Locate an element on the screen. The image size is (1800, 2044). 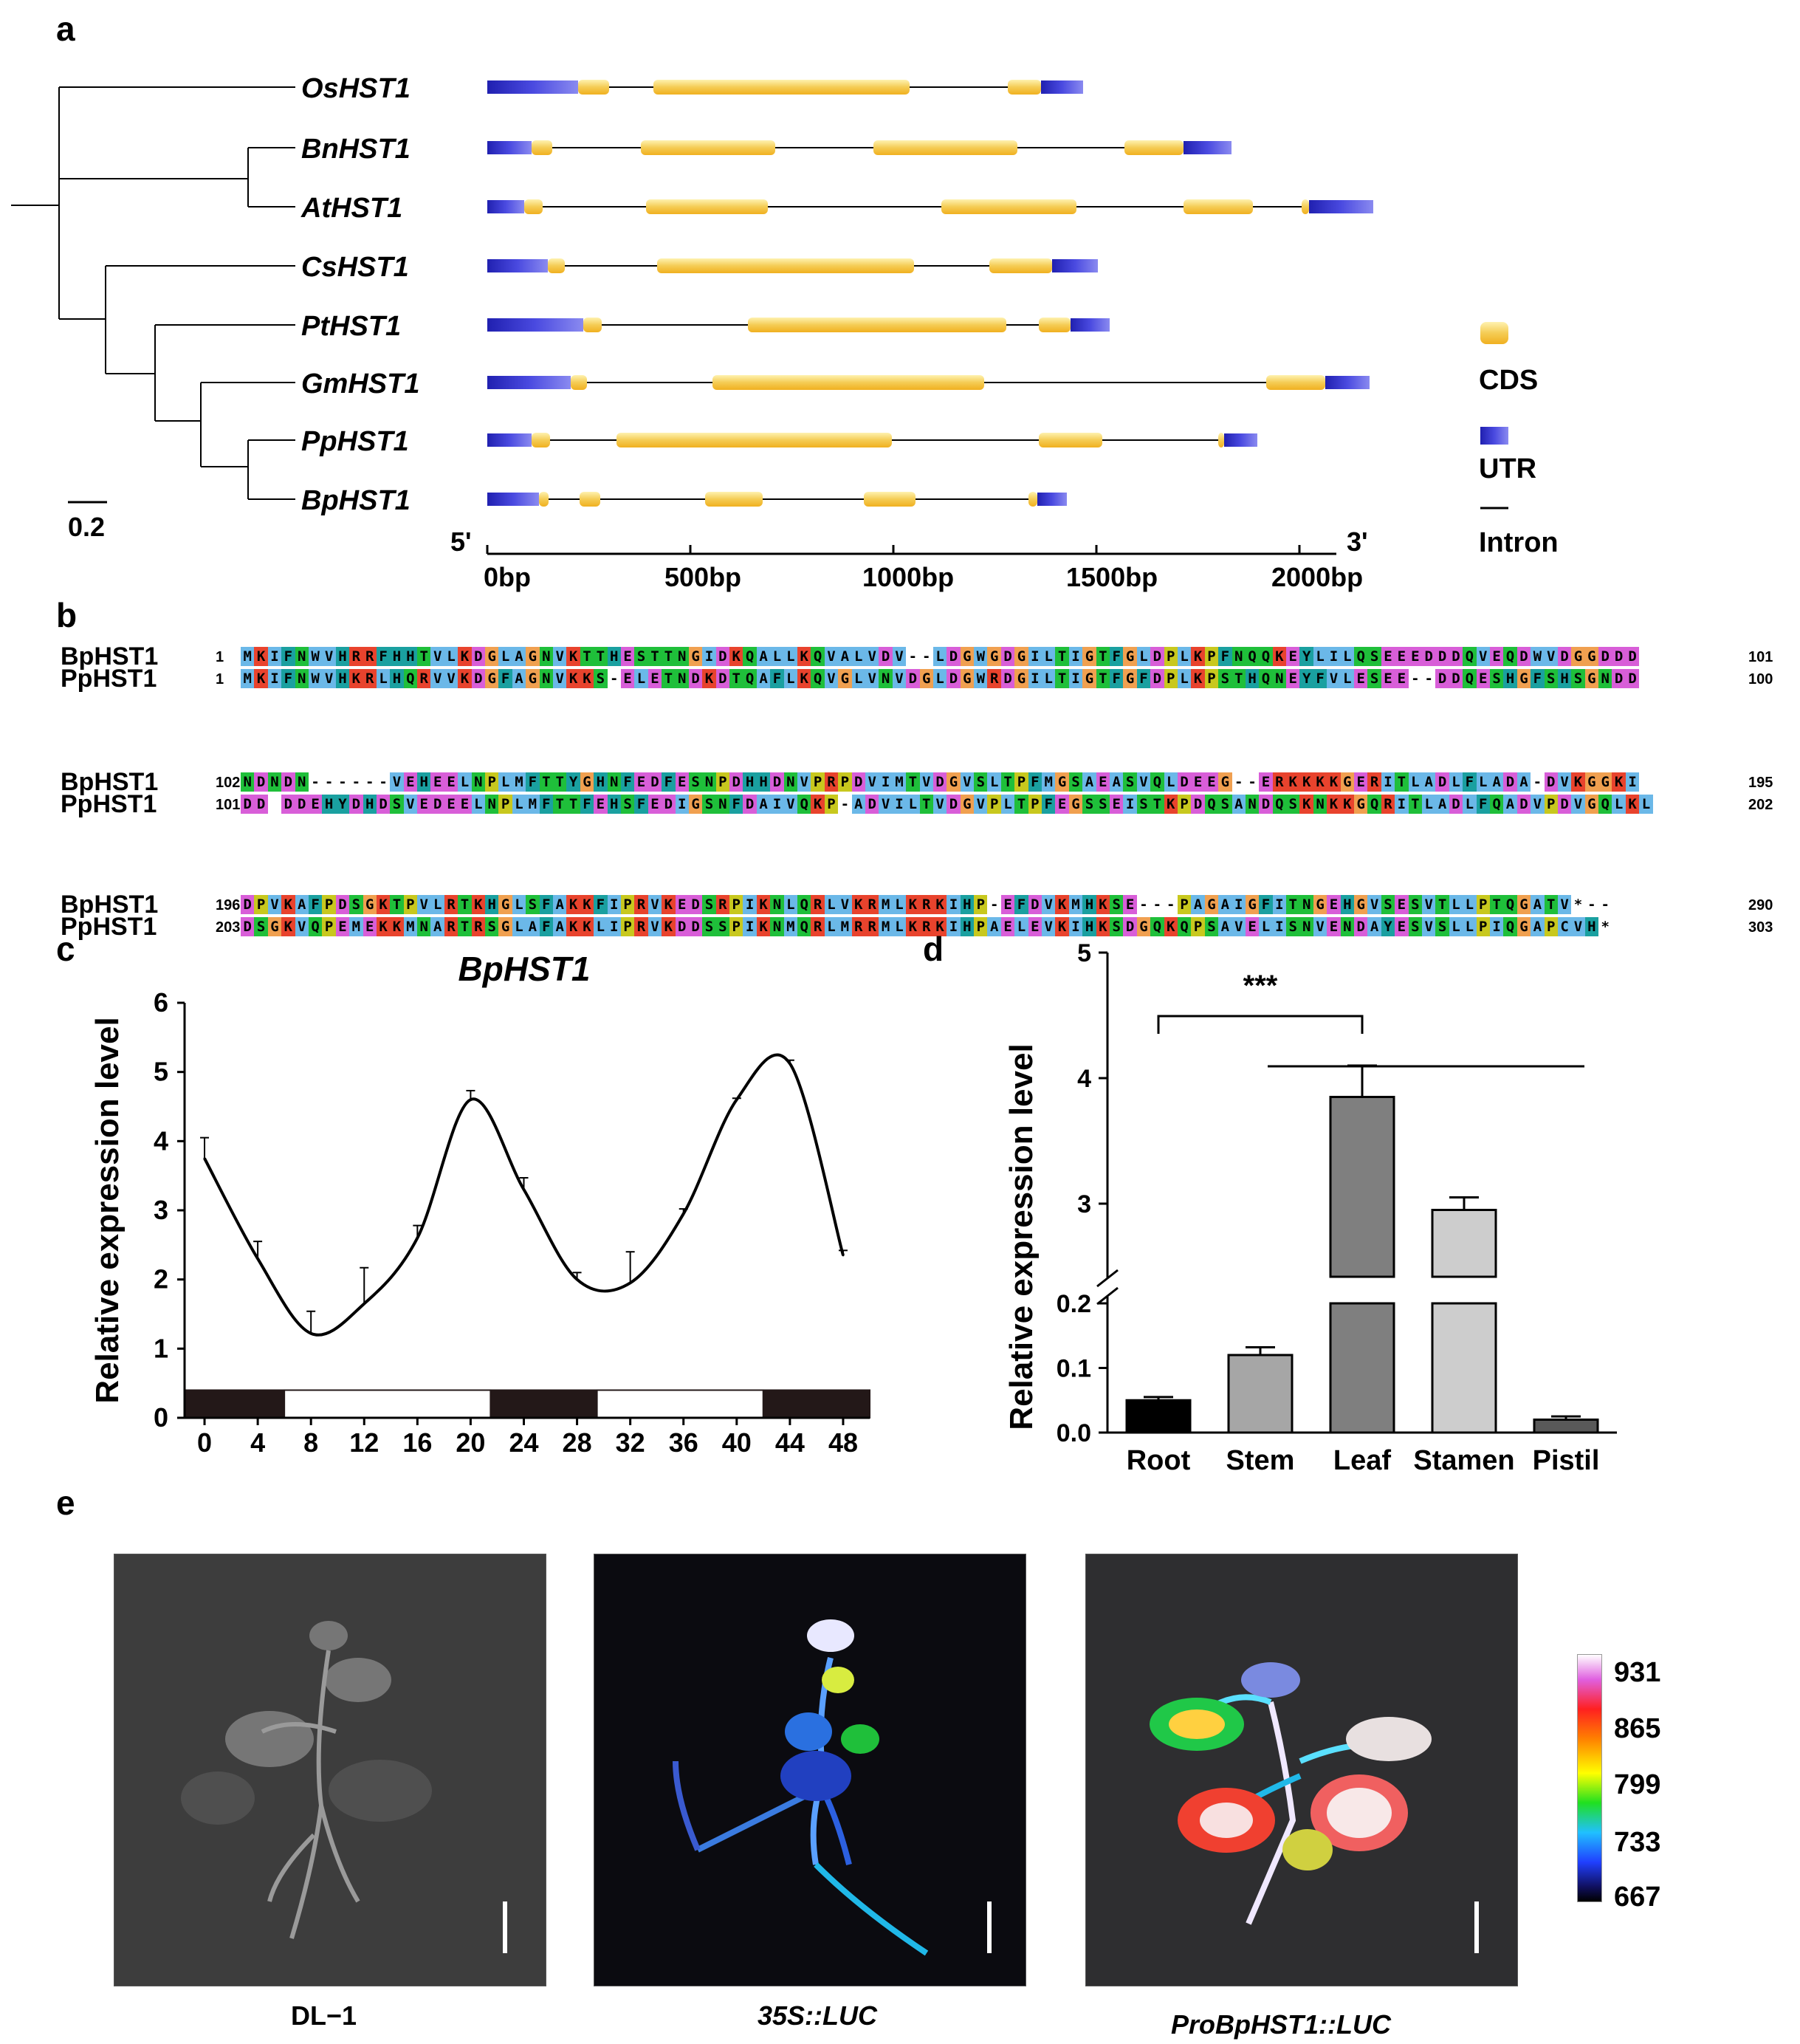
ruler-tick-500: 500bp is located at coordinates (703, 577).